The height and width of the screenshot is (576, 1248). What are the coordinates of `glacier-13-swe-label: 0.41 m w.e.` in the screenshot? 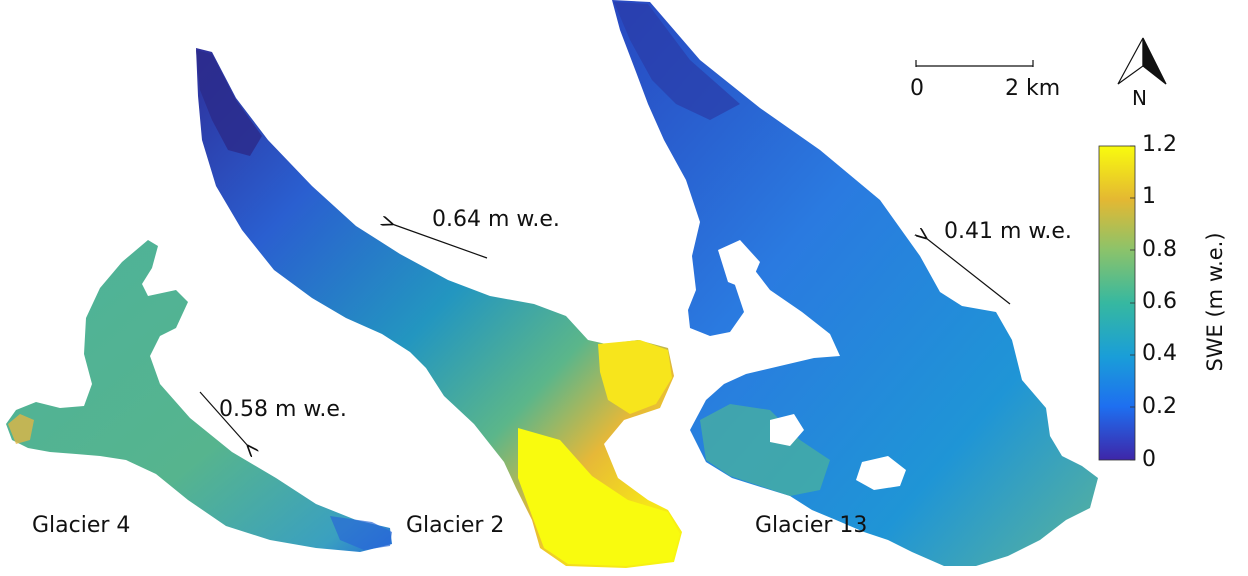 It's located at (1008, 231).